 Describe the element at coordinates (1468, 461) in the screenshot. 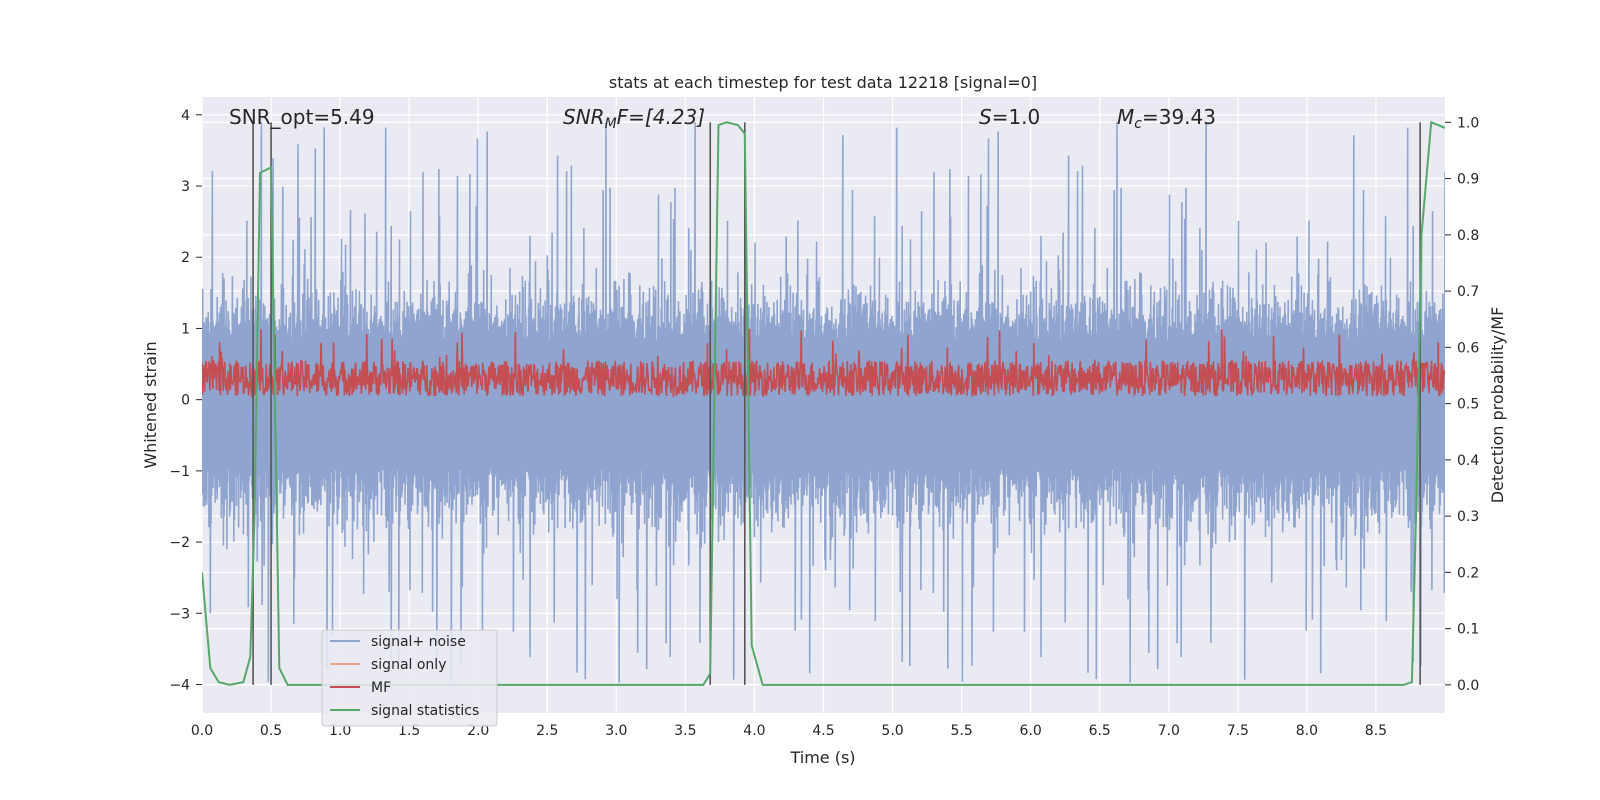

I see `y-right-tick-label: 0.4` at that location.